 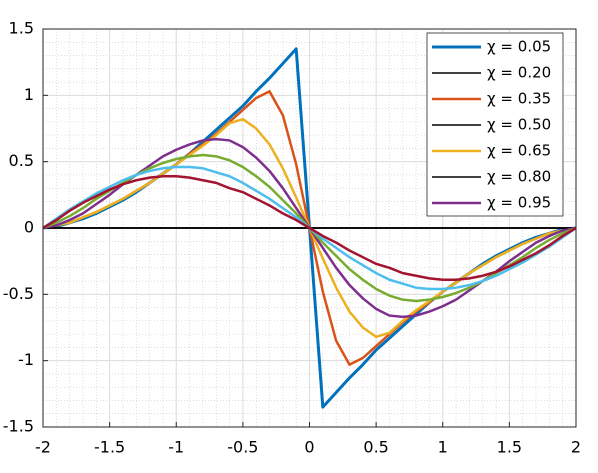 I want to click on legend-label: χ = 0.35, so click(x=519, y=99).